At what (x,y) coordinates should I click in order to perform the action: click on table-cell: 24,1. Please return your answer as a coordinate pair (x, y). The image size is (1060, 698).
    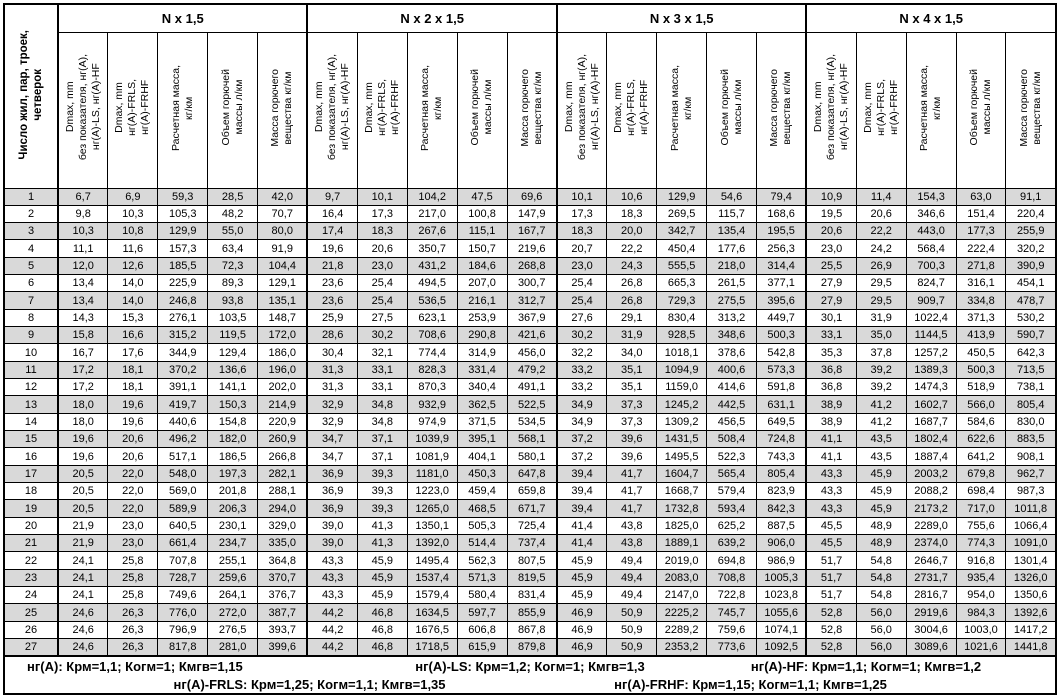
    Looking at the image, I should click on (83, 578).